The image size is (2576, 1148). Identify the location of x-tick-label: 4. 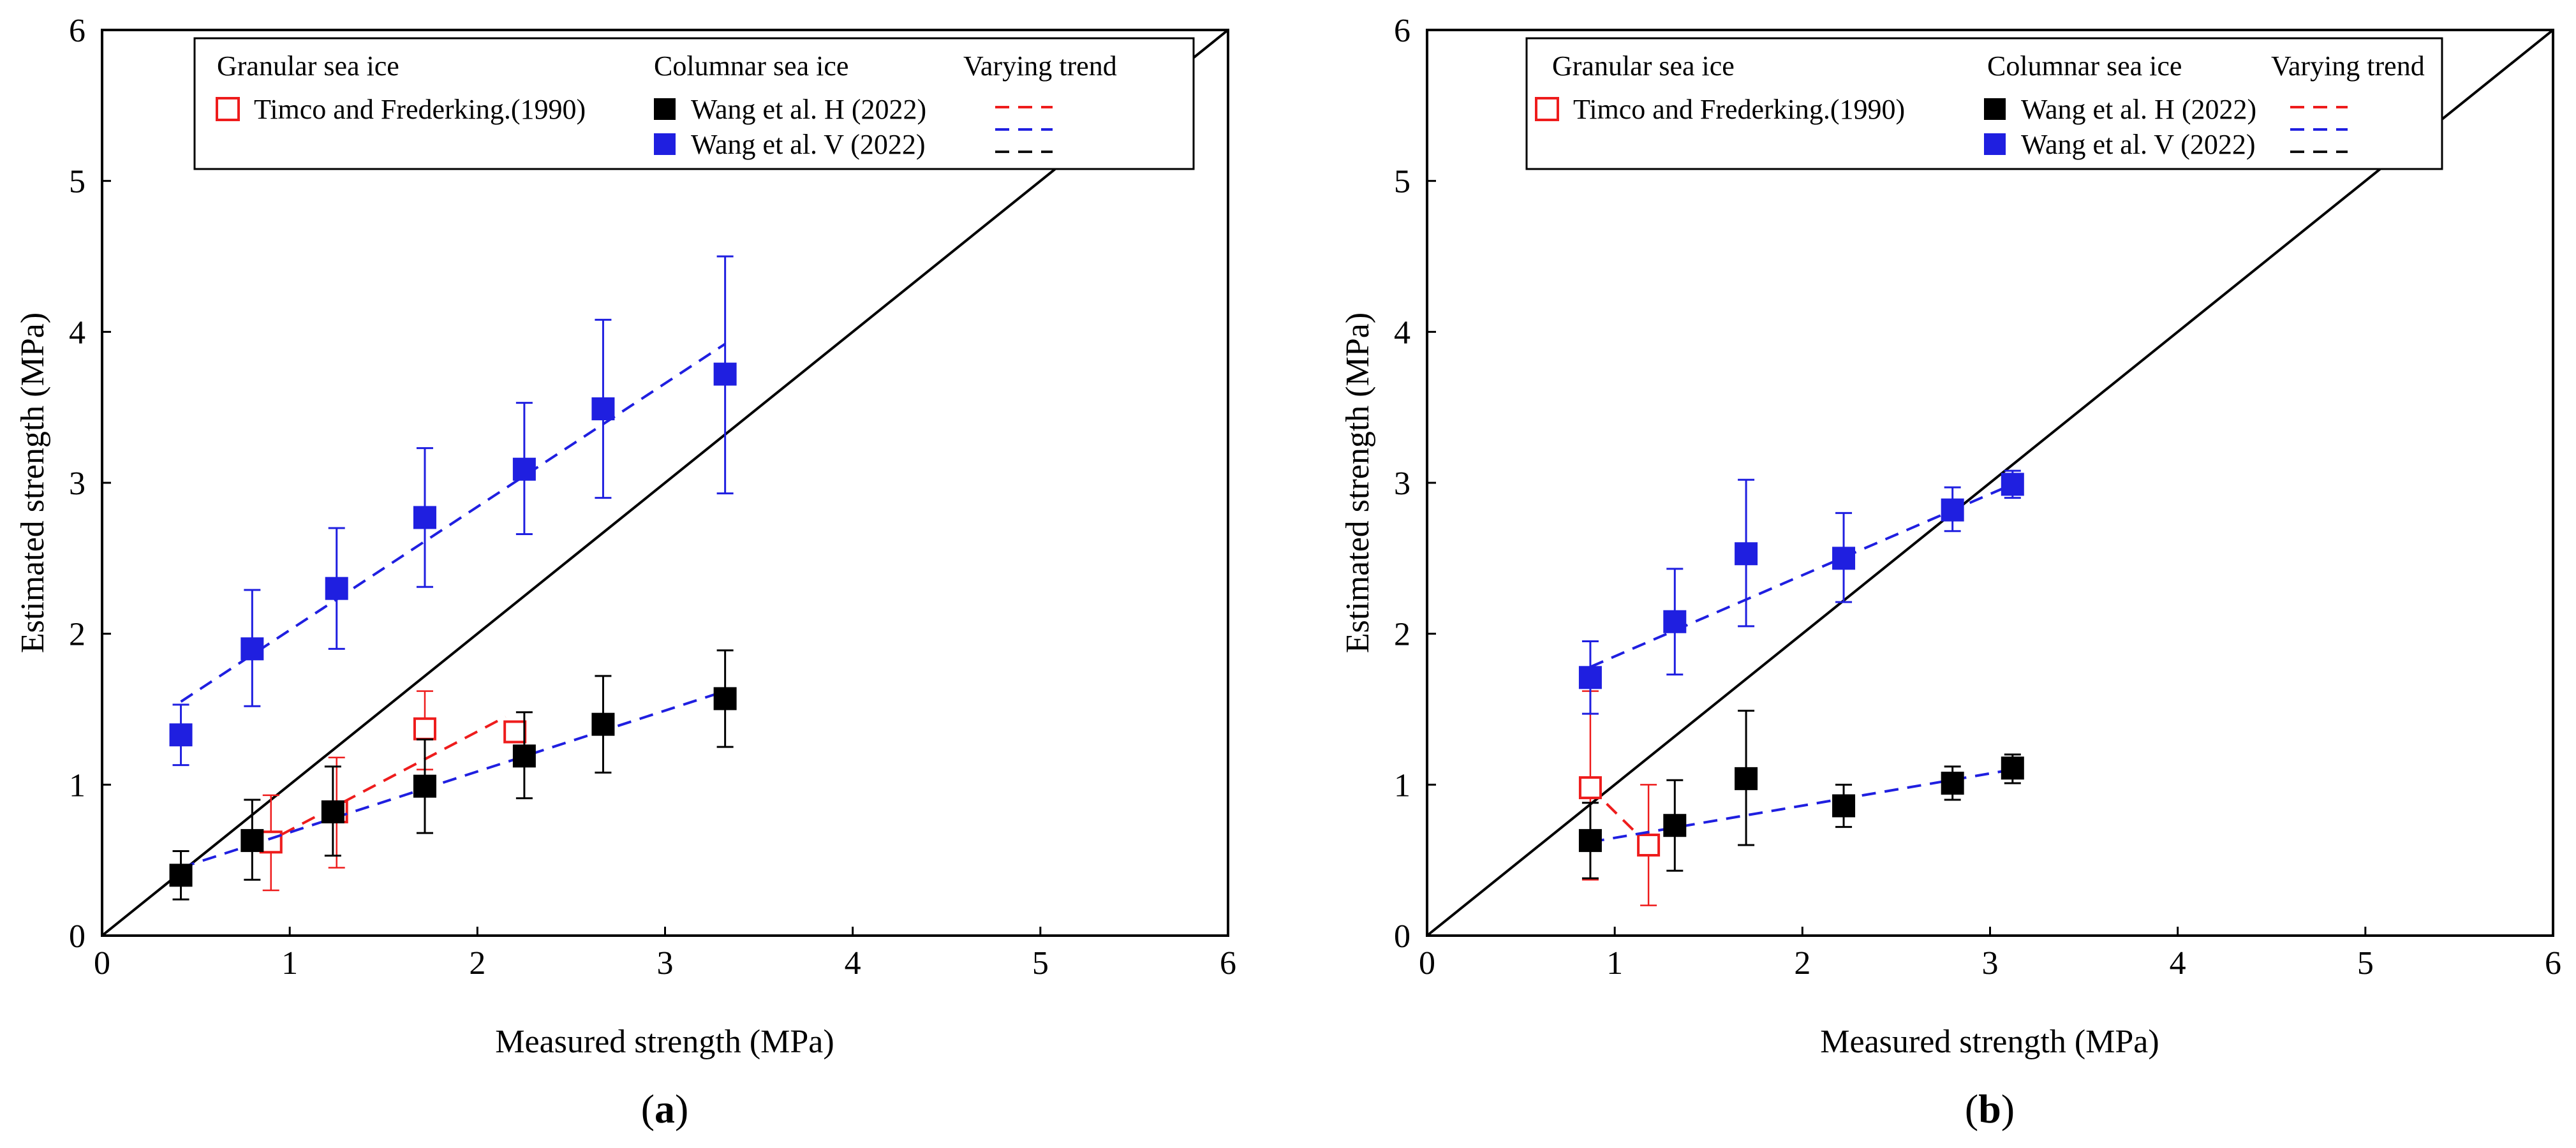
(2178, 963).